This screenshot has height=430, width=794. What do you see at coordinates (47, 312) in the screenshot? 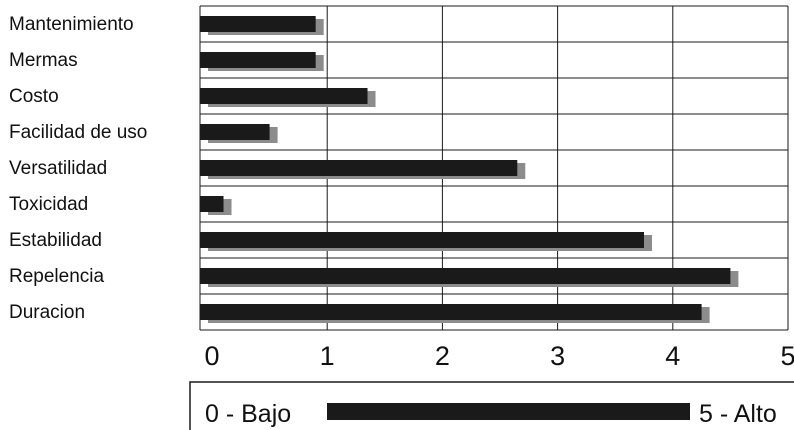
I see `category-label: Duracion` at bounding box center [47, 312].